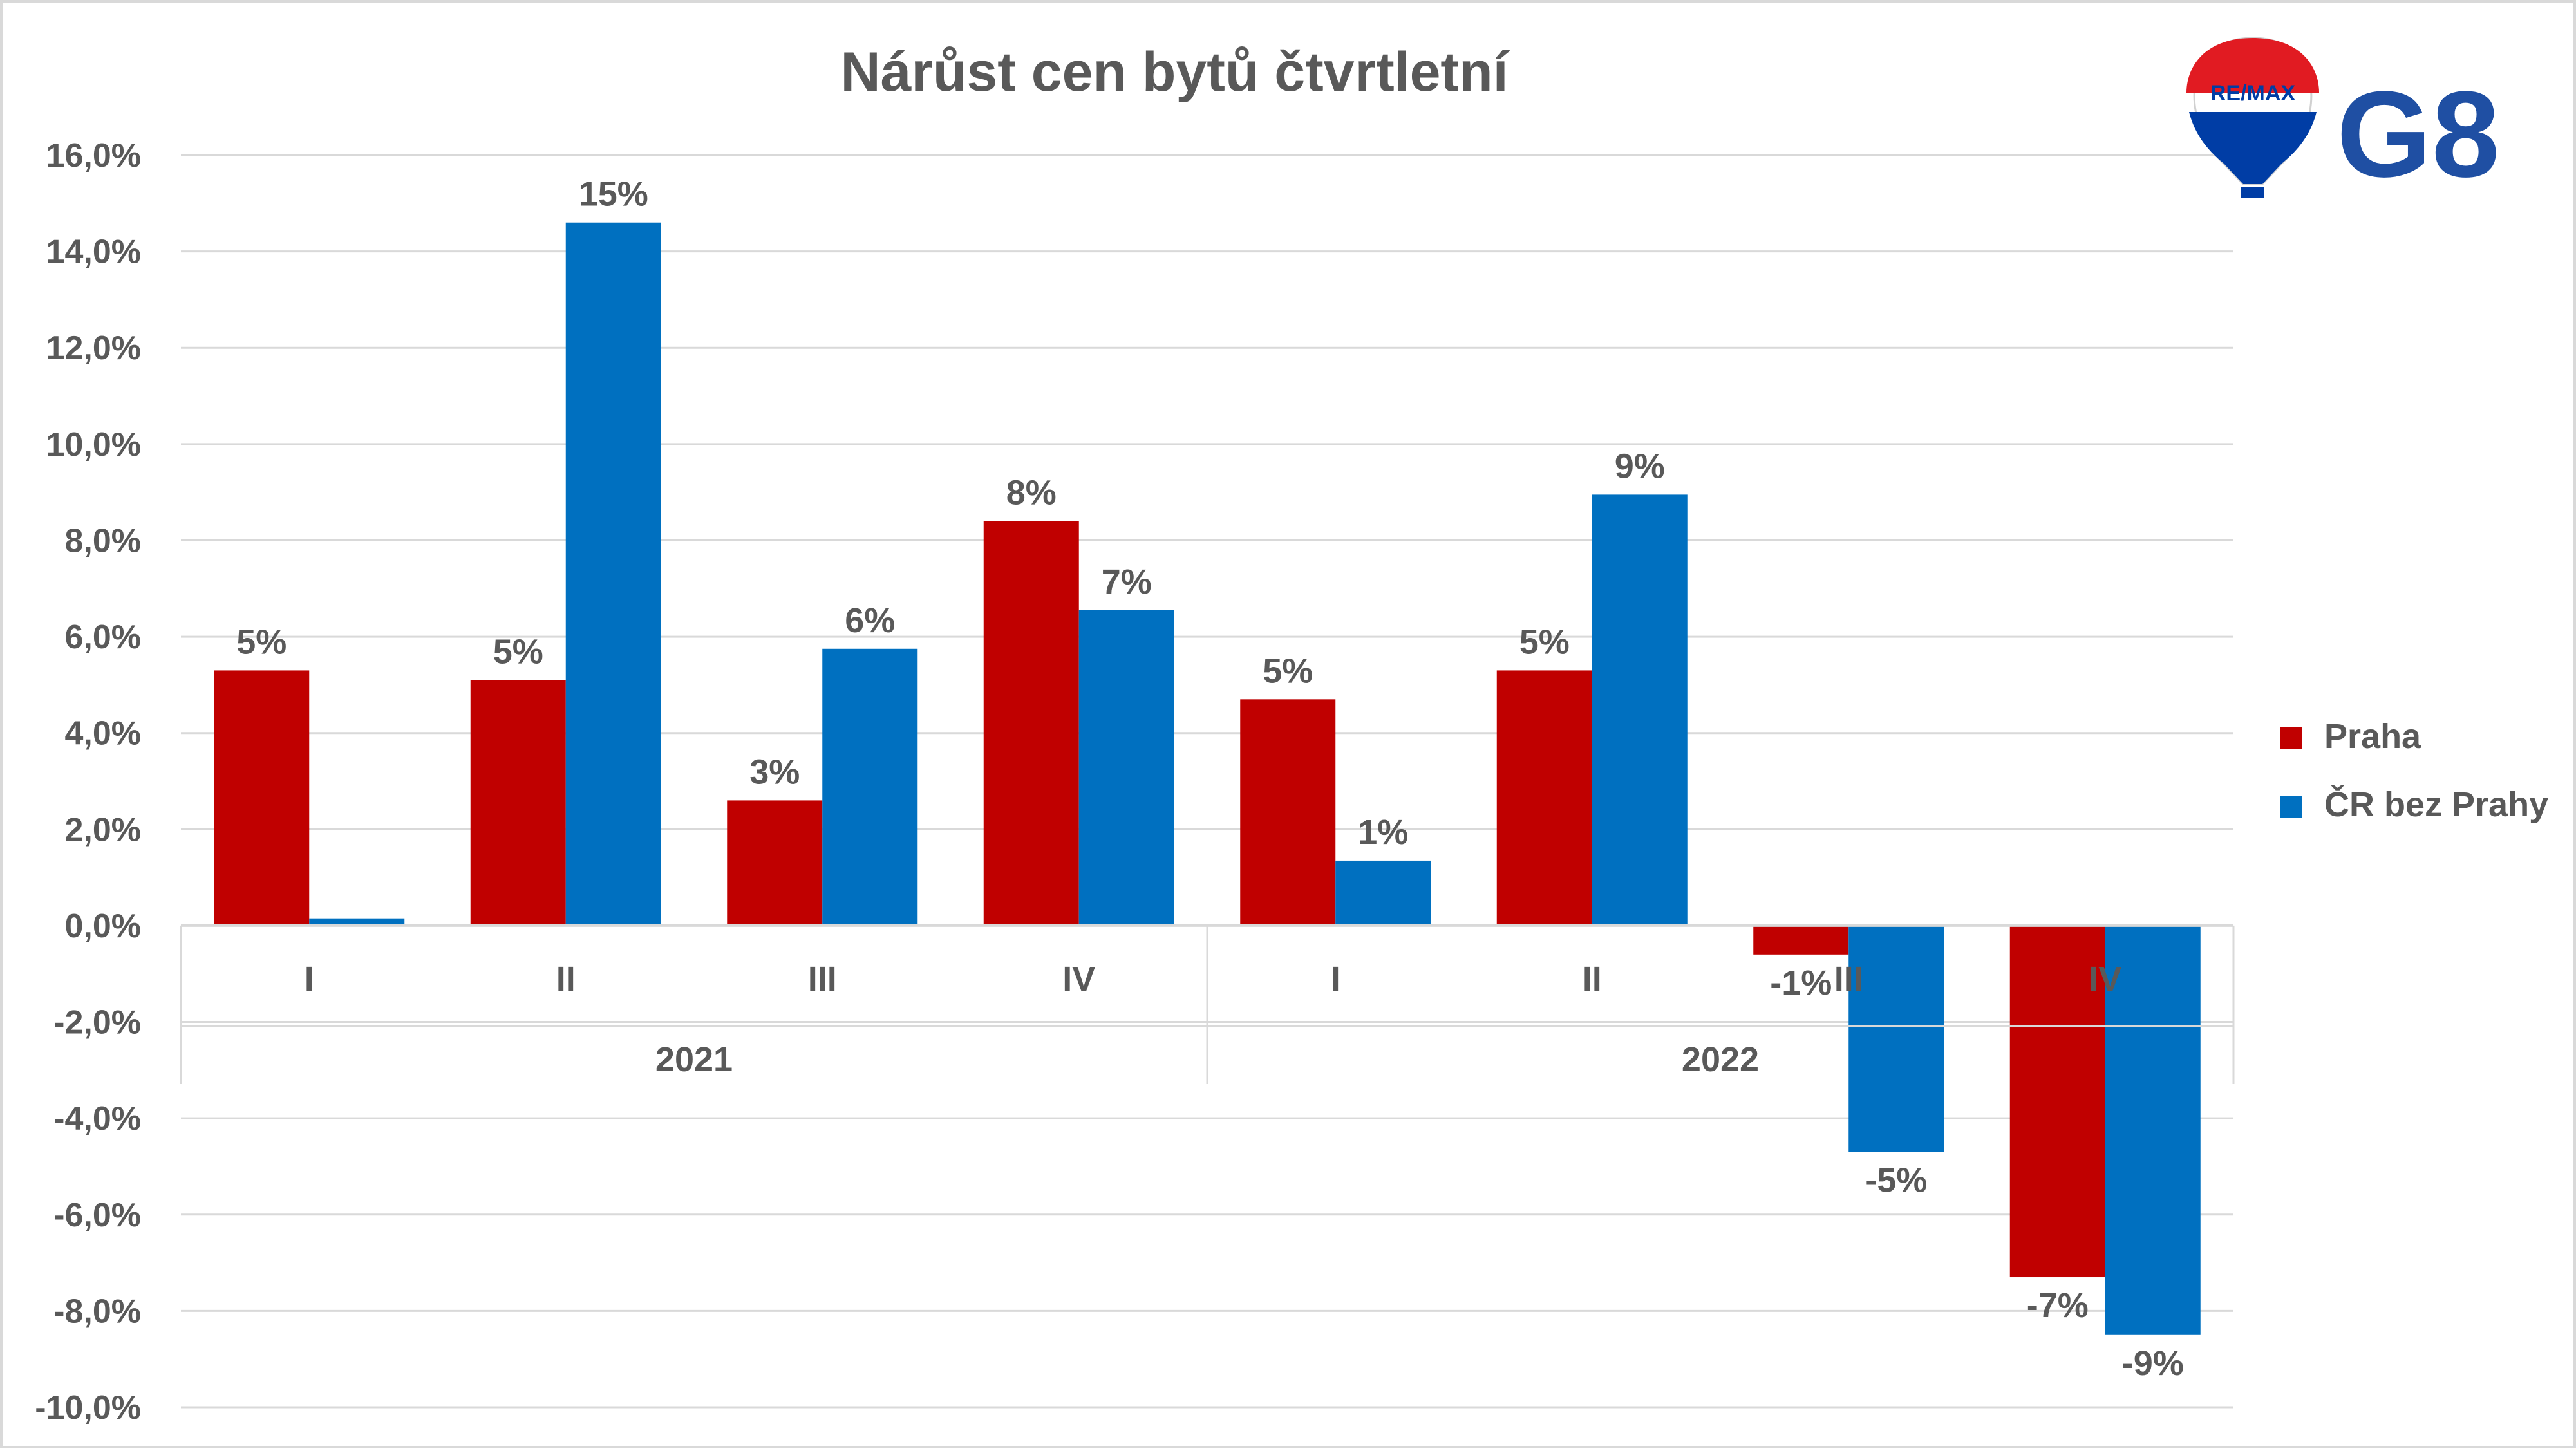 This screenshot has width=2576, height=1451. What do you see at coordinates (102, 829) in the screenshot?
I see `y-tick-label: 2,0%` at bounding box center [102, 829].